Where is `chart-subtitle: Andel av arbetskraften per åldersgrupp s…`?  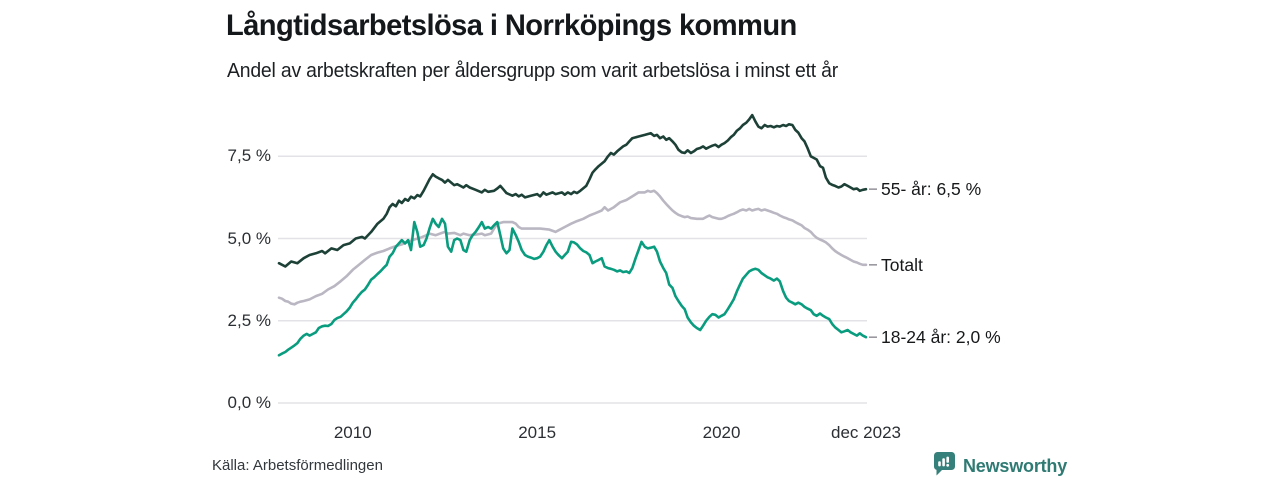
chart-subtitle: Andel av arbetskraften per åldersgrupp s… is located at coordinates (533, 71).